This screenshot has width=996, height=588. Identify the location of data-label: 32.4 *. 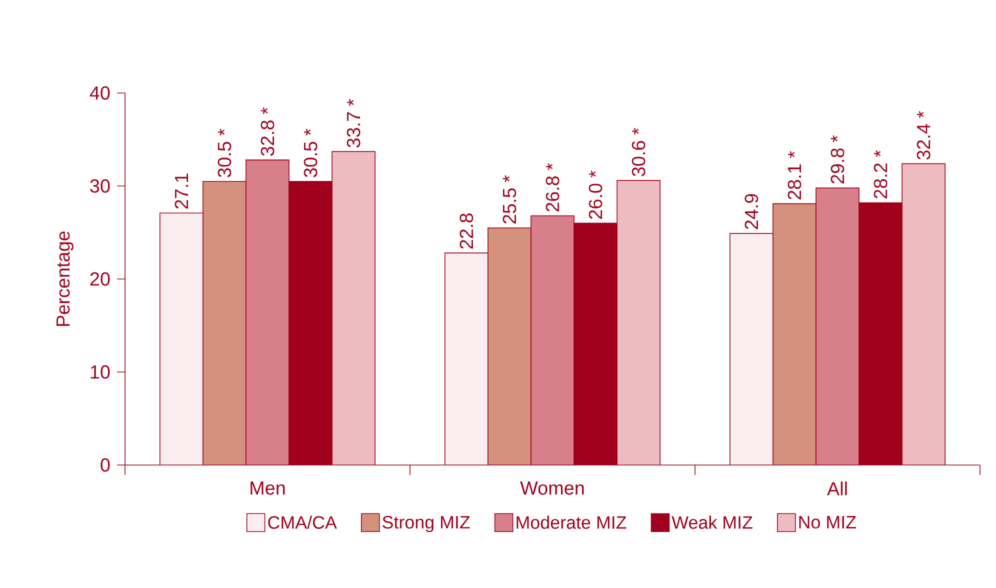
(923, 135).